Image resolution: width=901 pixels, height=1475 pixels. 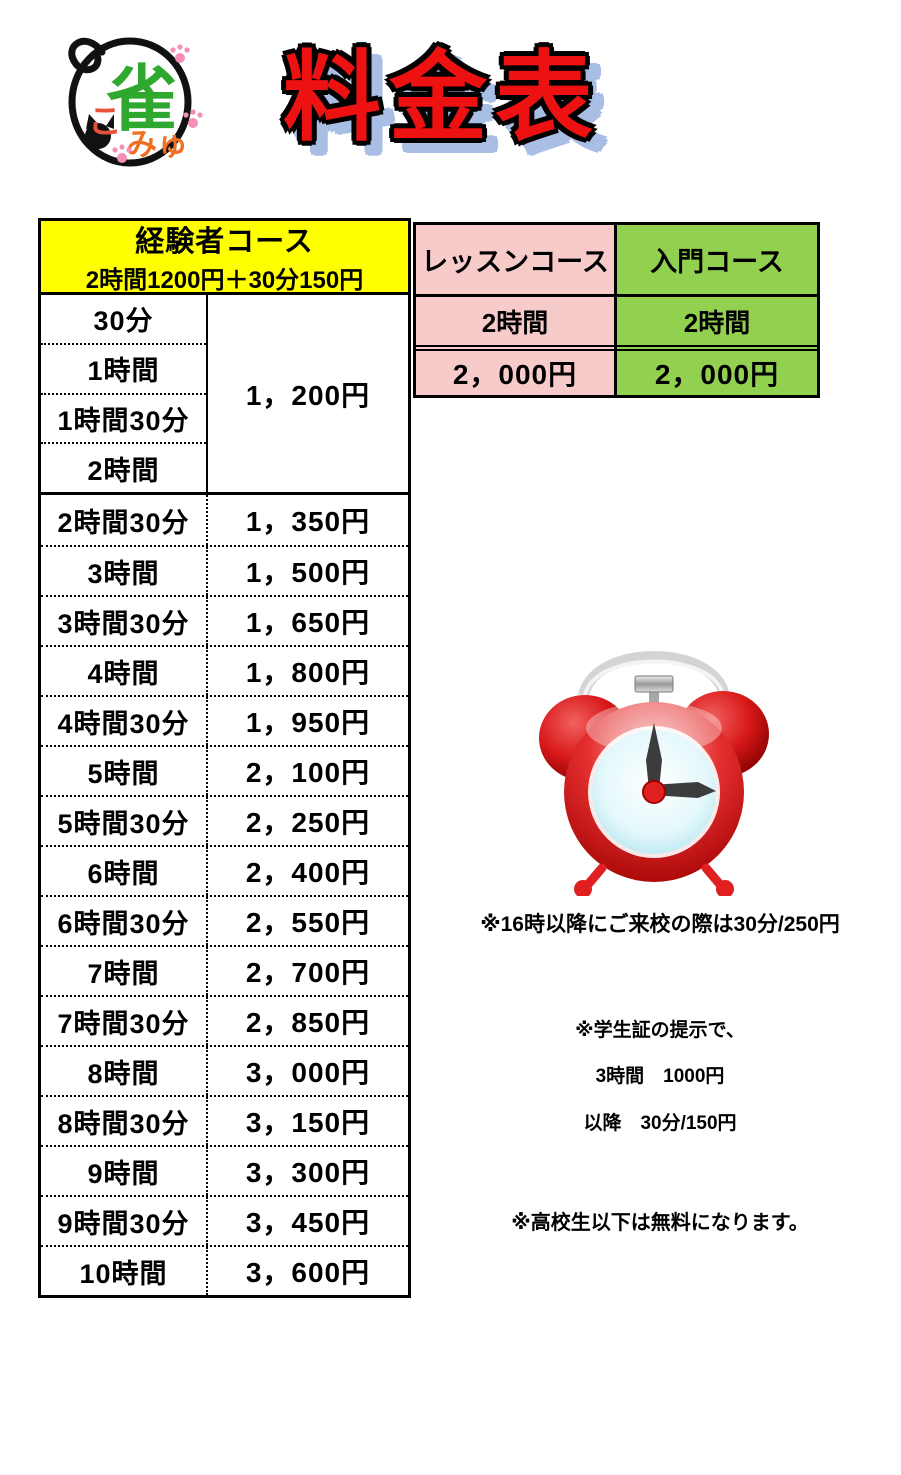 What do you see at coordinates (660, 924) in the screenshot?
I see `note-evening-rate: ※16時以降にご来校の際は30分/250円` at bounding box center [660, 924].